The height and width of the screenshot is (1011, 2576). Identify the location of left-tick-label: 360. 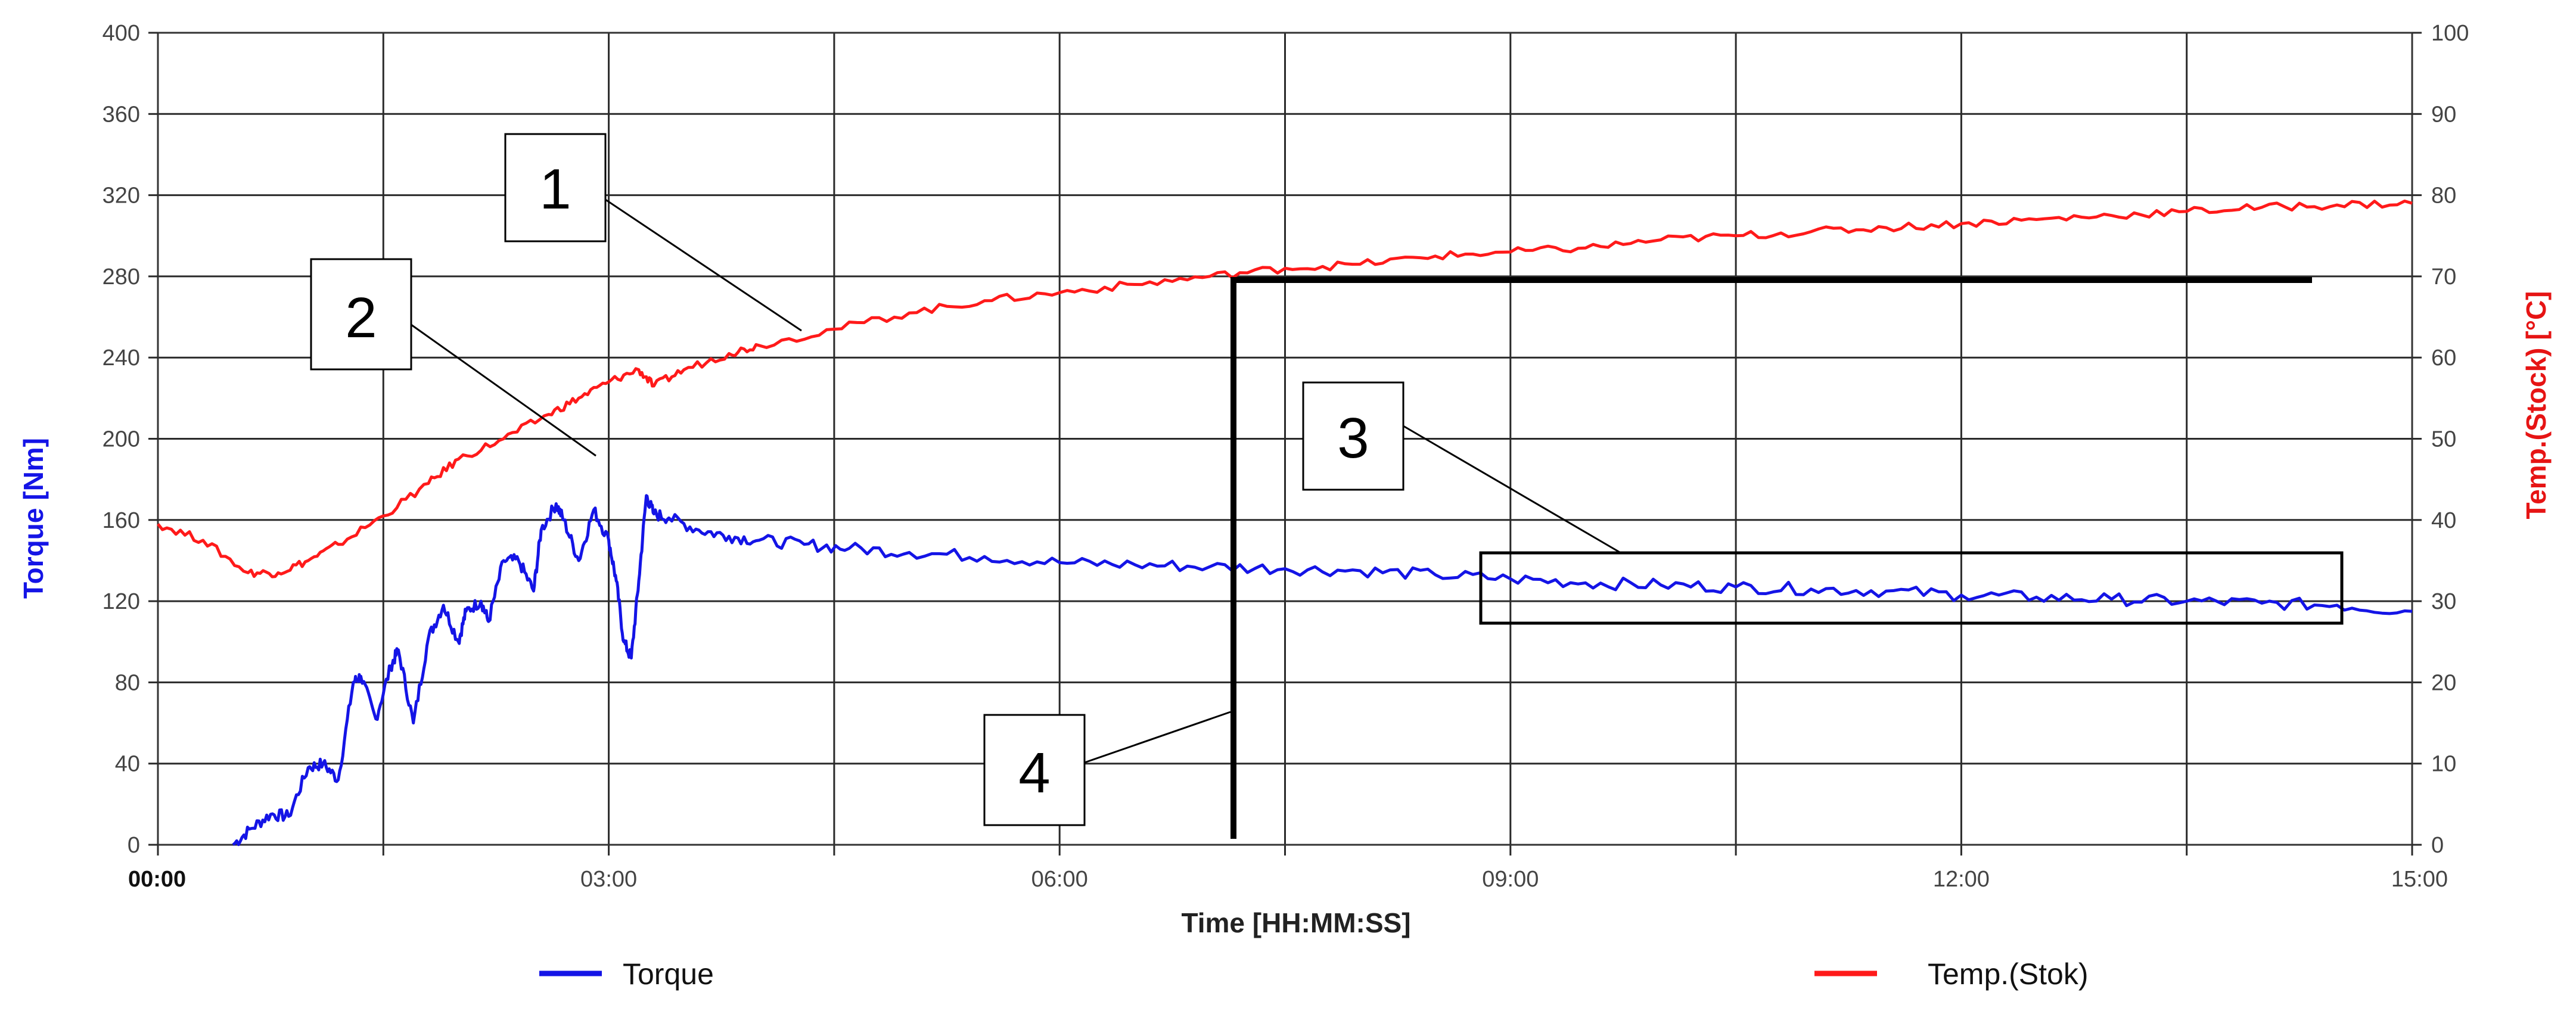
(121, 115).